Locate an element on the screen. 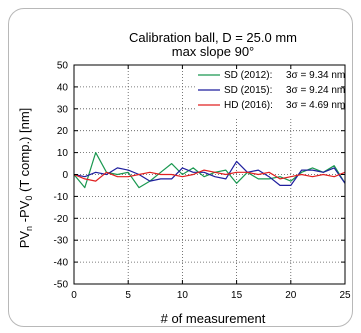 The height and width of the screenshot is (333, 361). chart-title: Calibration ball, D = 25.0 mm is located at coordinates (213, 37).